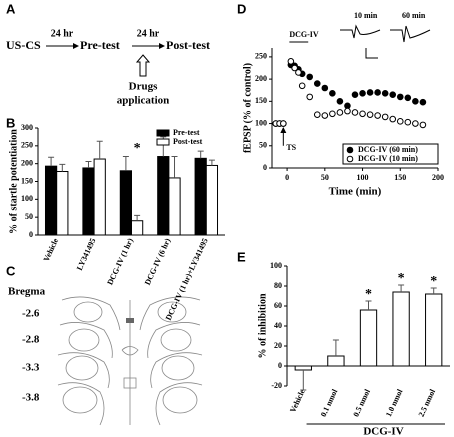 The width and height of the screenshot is (454, 437). I want to click on inset-label: 60 min, so click(414, 15).